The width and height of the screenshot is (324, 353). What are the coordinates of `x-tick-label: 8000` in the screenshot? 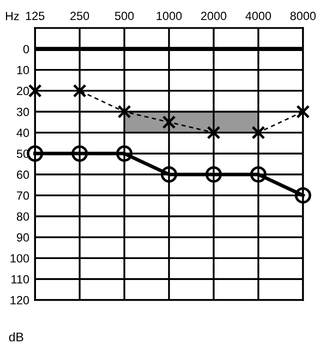 It's located at (303, 16).